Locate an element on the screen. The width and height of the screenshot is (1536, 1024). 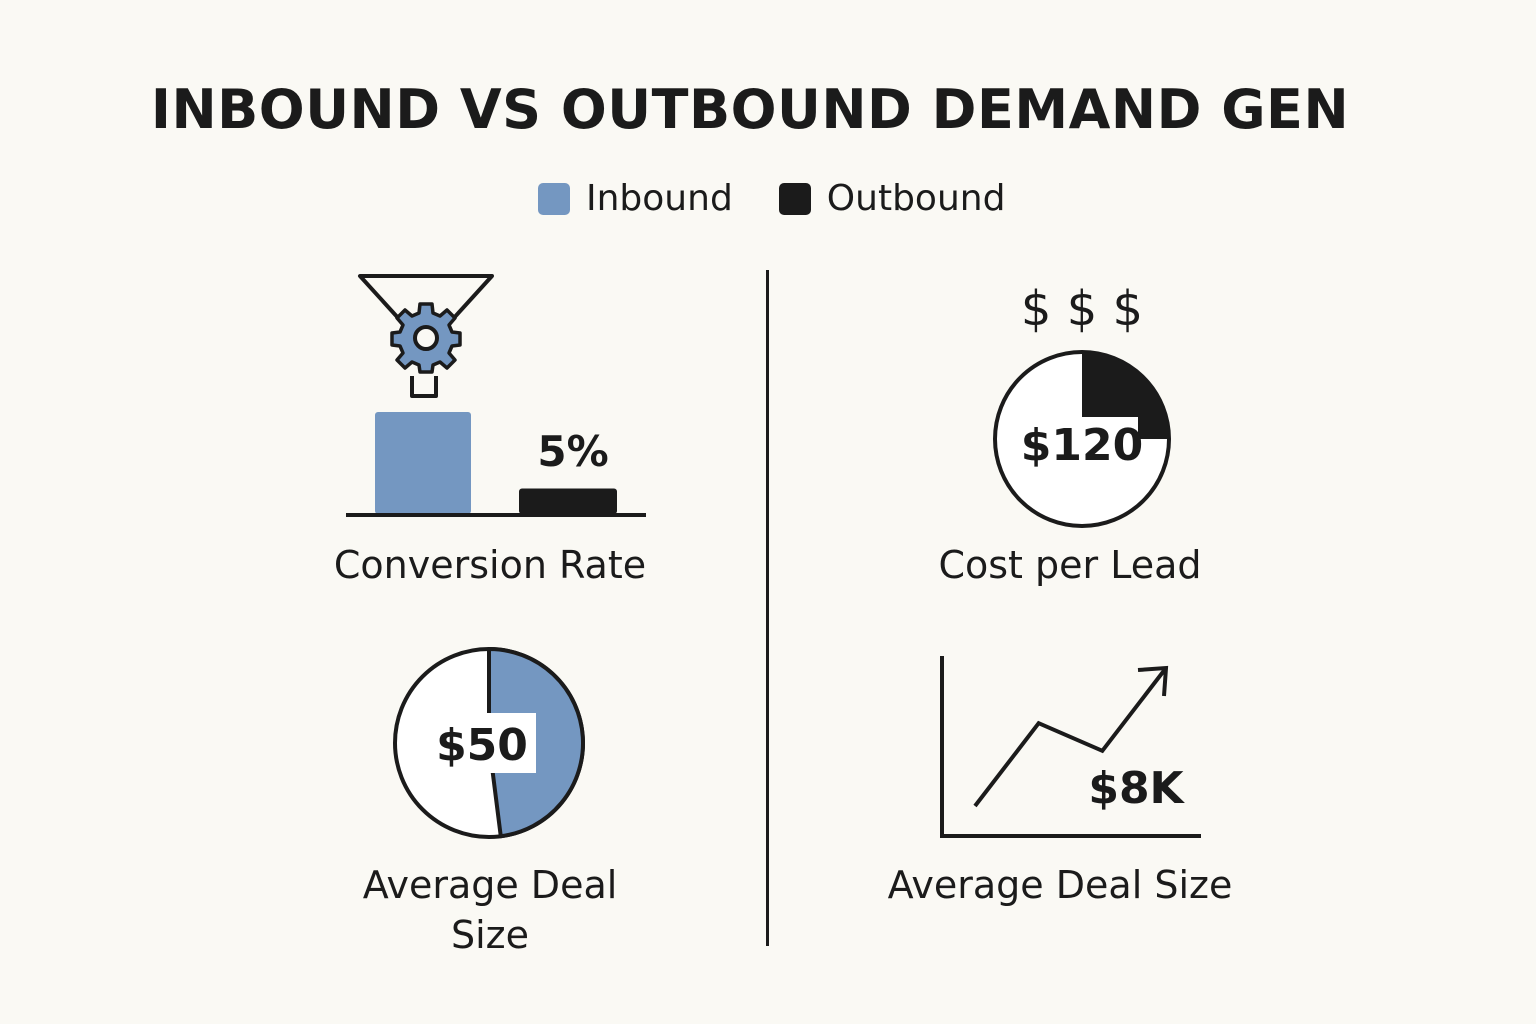
legend-label-inbound: Inbound is located at coordinates (659, 198).